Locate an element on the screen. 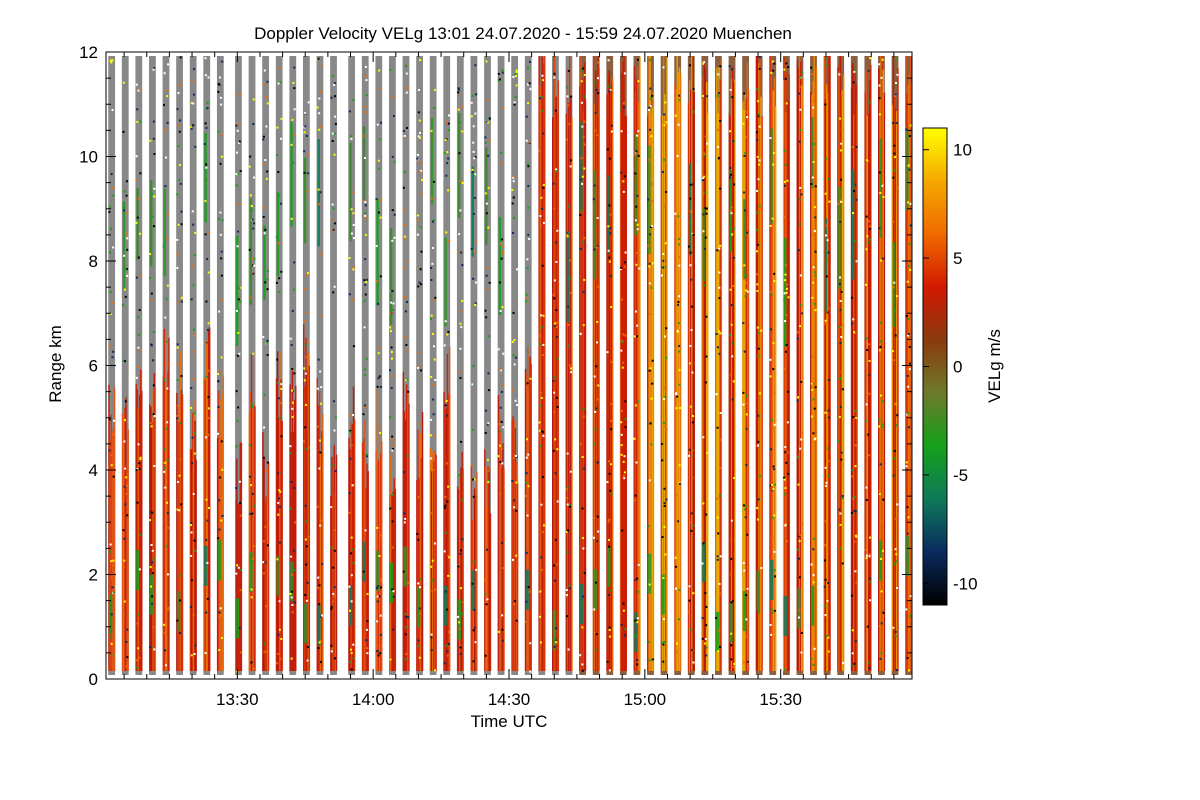  scan-column-base is located at coordinates (139, 365).